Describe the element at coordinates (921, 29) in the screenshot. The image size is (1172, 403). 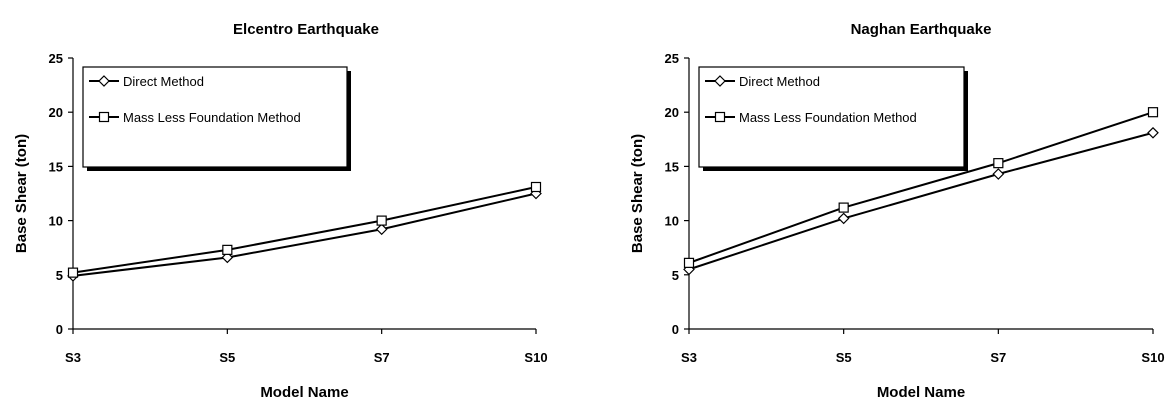
I see `chart-title: Naghan Earthquake` at that location.